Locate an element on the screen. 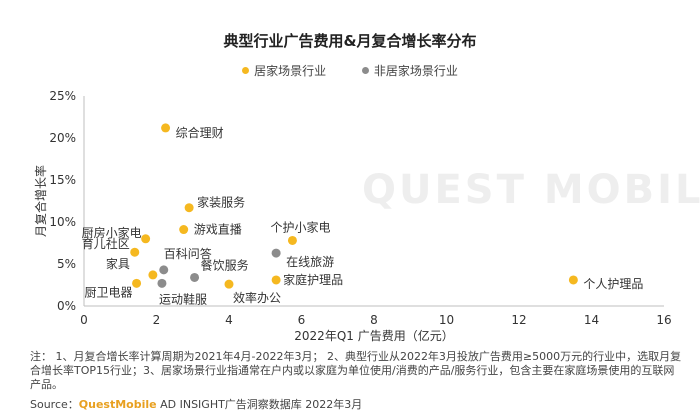 This screenshot has width=700, height=420. x-tick-label: 10 is located at coordinates (446, 320).